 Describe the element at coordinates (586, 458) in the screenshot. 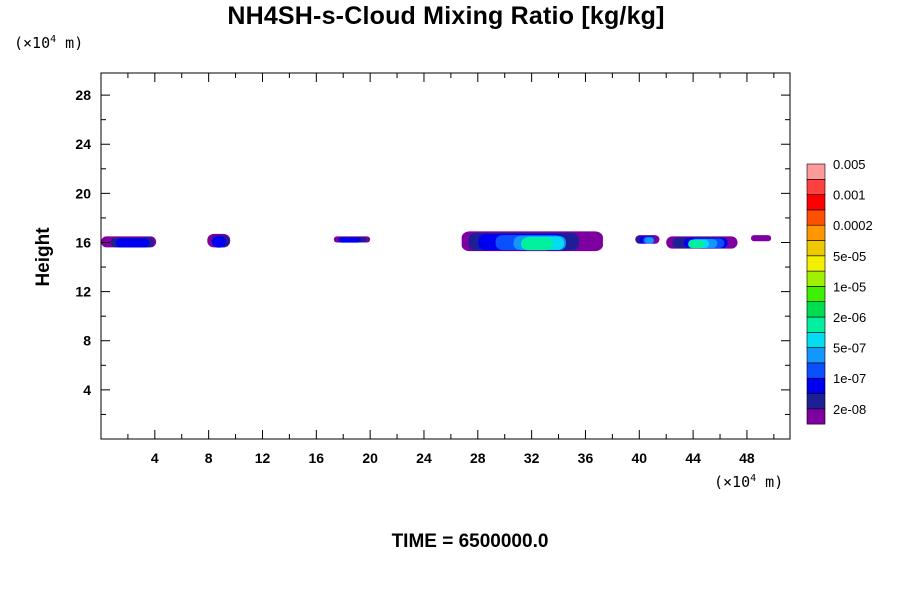

I see `x-tick-label: 36` at that location.